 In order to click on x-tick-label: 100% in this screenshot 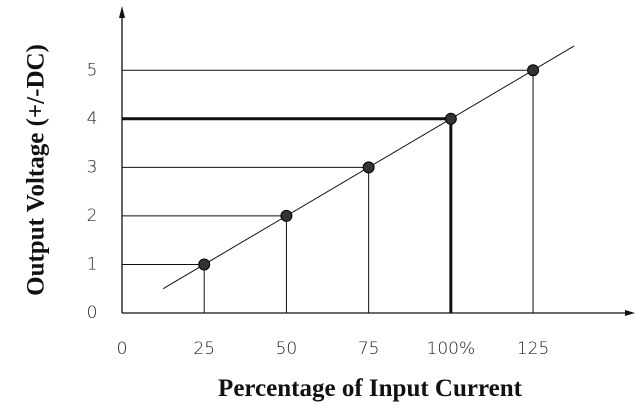, I will do `click(451, 349)`.